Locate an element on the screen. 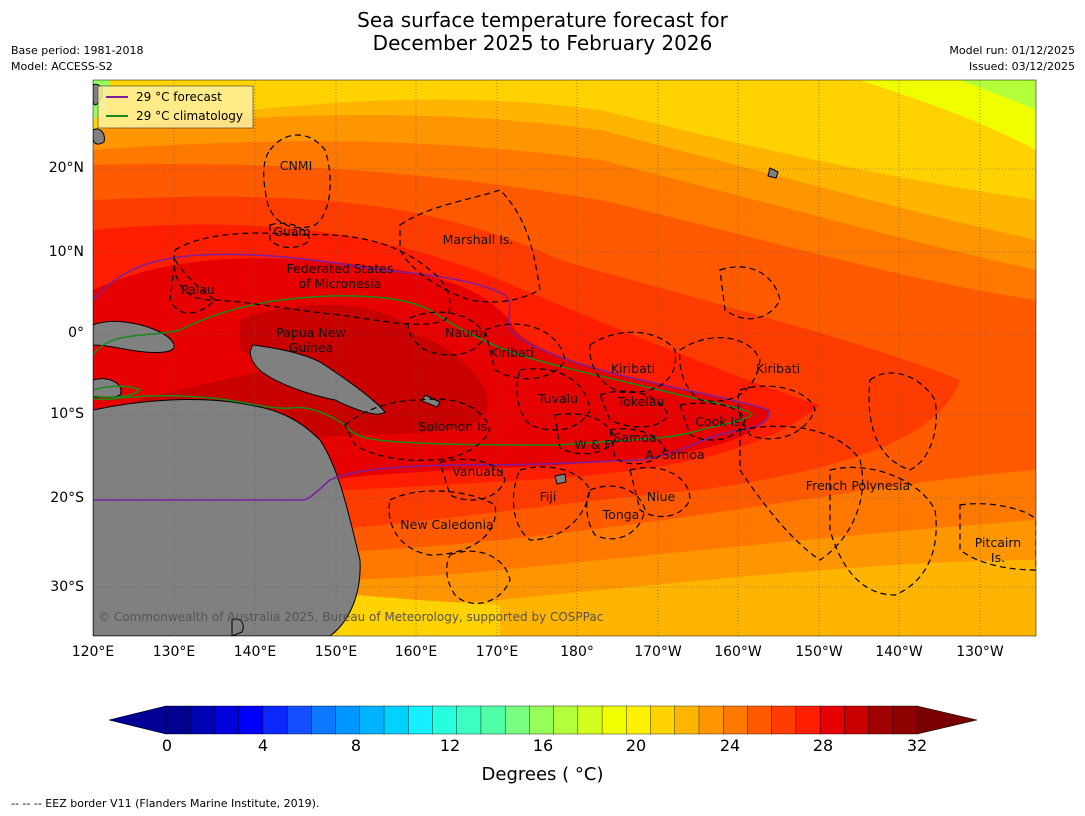  fiji-islands is located at coordinates (560, 479).